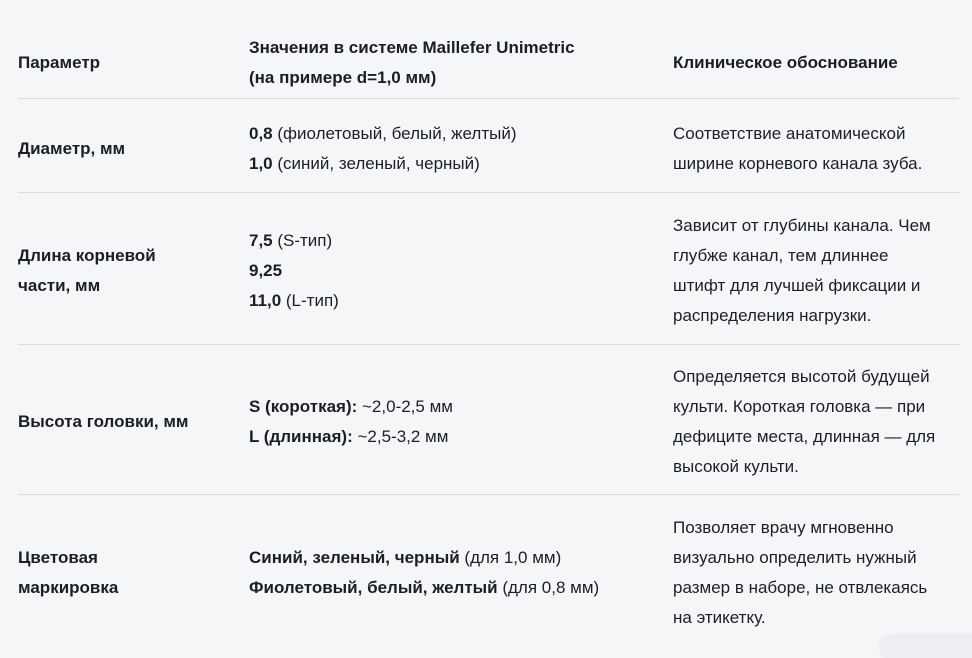 This screenshot has height=658, width=972. Describe the element at coordinates (68, 572) in the screenshot. I see `row-label-color-marking: Цветовая маркировка` at that location.